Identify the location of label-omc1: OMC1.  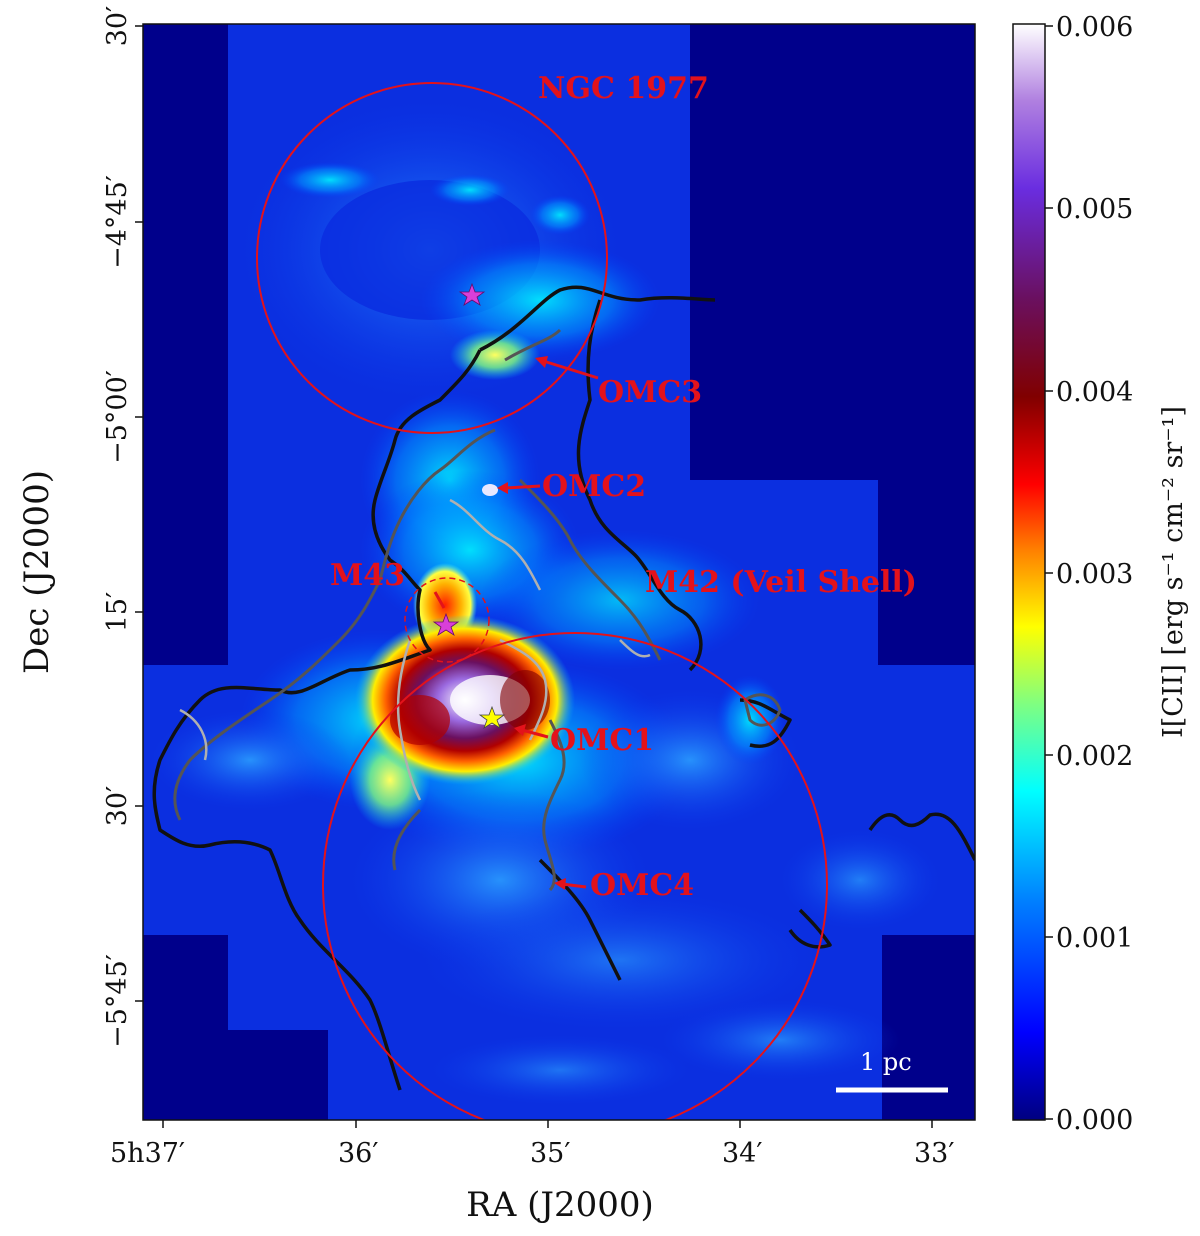
(602, 740).